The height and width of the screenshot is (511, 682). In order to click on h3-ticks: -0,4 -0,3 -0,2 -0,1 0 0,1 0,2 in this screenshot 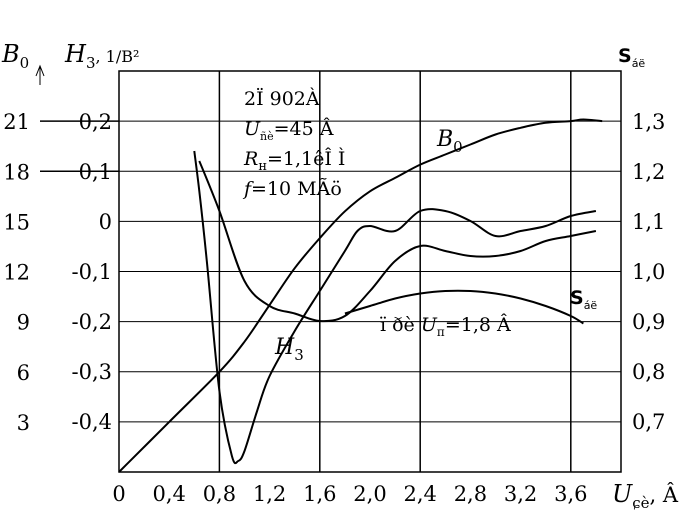, I will do `click(92, 272)`.